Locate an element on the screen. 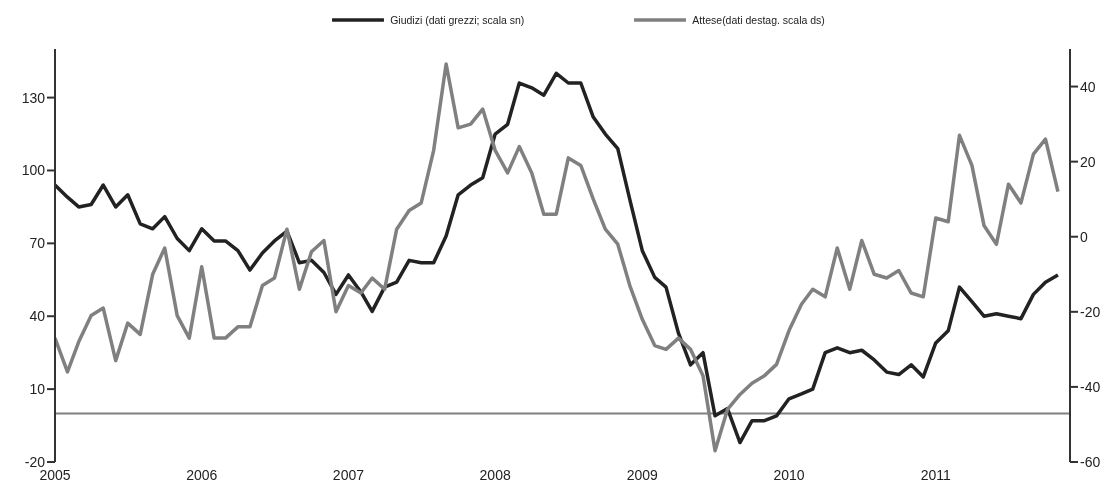 The width and height of the screenshot is (1117, 496). y2-tick-label: -20 is located at coordinates (1090, 311).